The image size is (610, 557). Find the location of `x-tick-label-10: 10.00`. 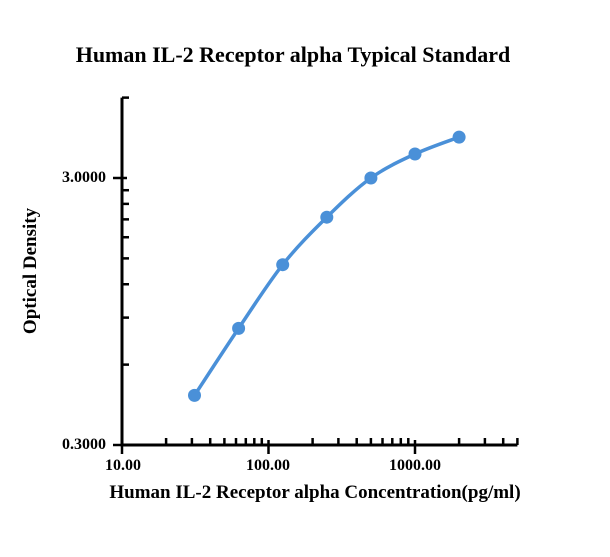

x-tick-label-10: 10.00 is located at coordinates (123, 465).